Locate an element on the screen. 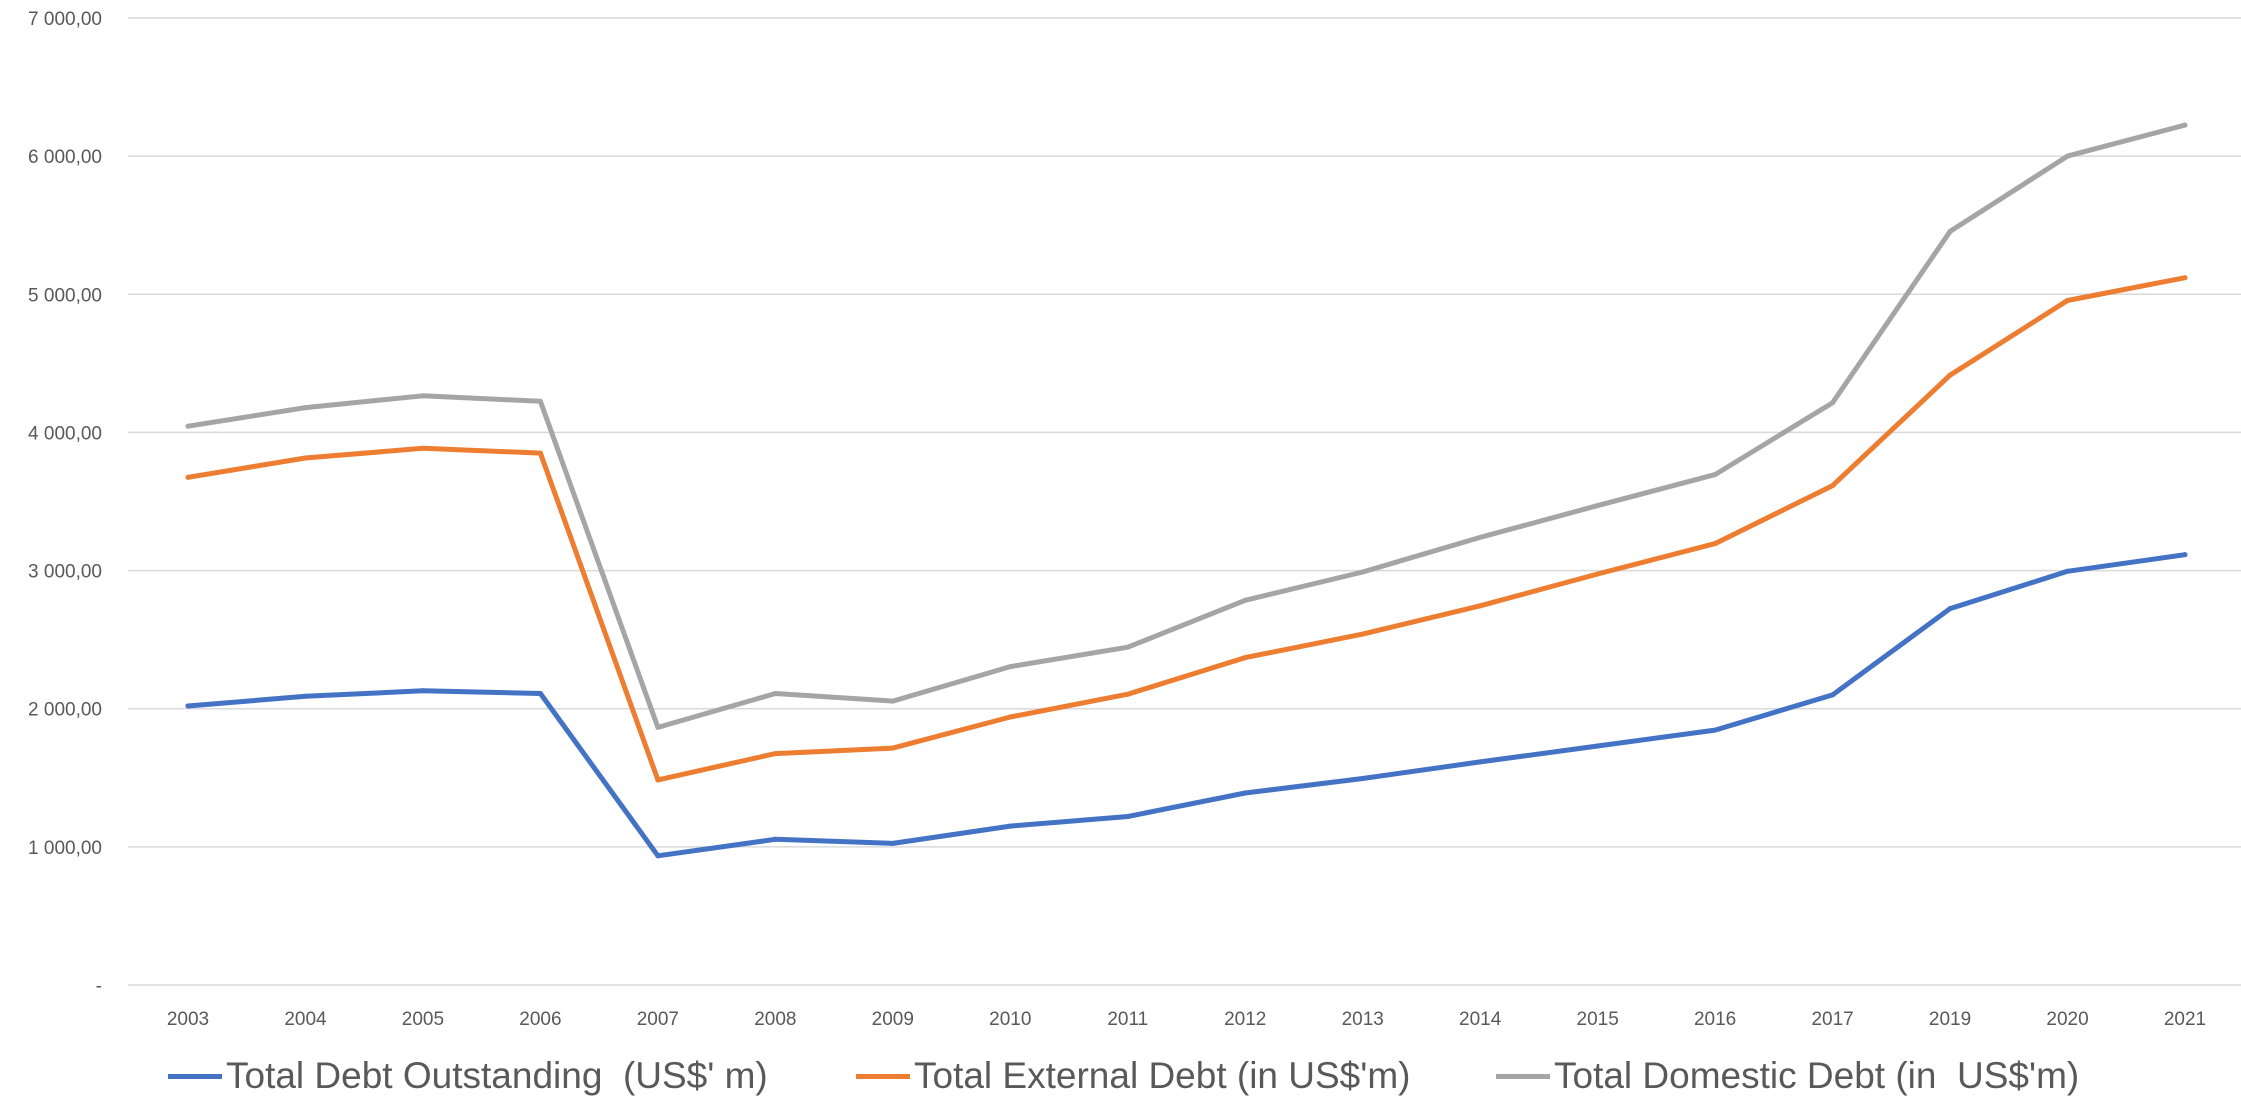 The image size is (2241, 1104). x-tick-label: 2013 is located at coordinates (1363, 1019).